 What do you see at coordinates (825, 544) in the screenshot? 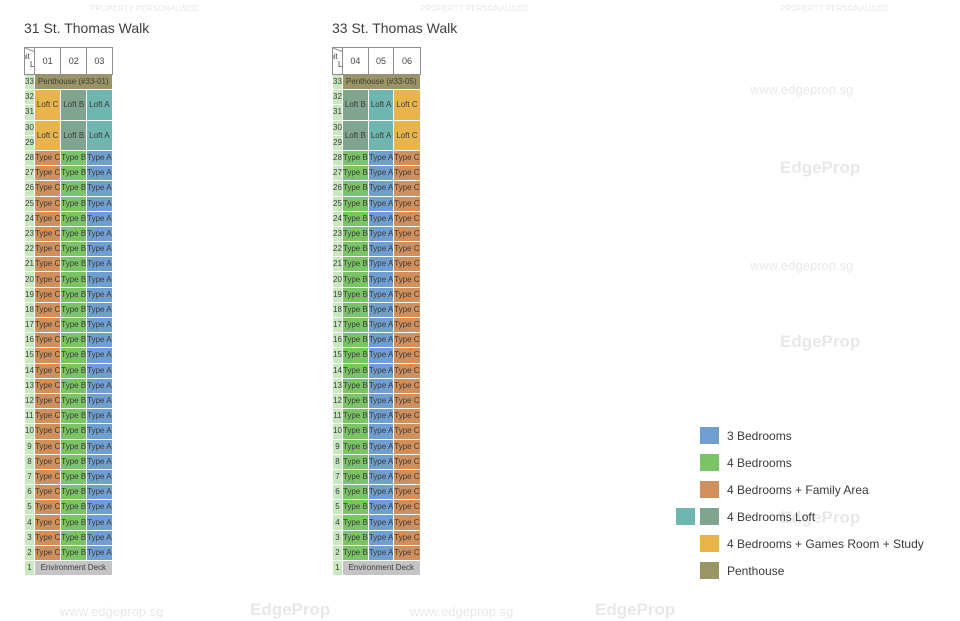
I see `legend-label: 4 Bedrooms + Games Room + Study` at bounding box center [825, 544].